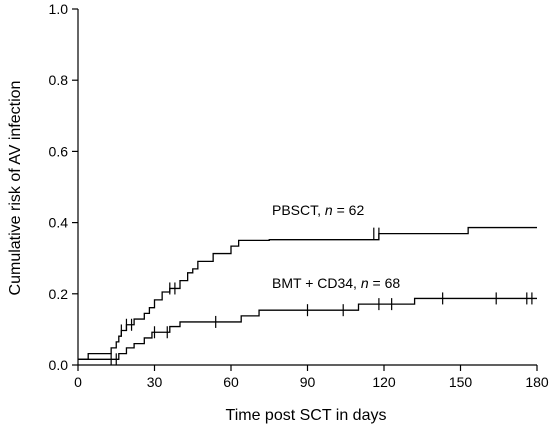 This screenshot has height=428, width=550. I want to click on series-line, so click(307, 328).